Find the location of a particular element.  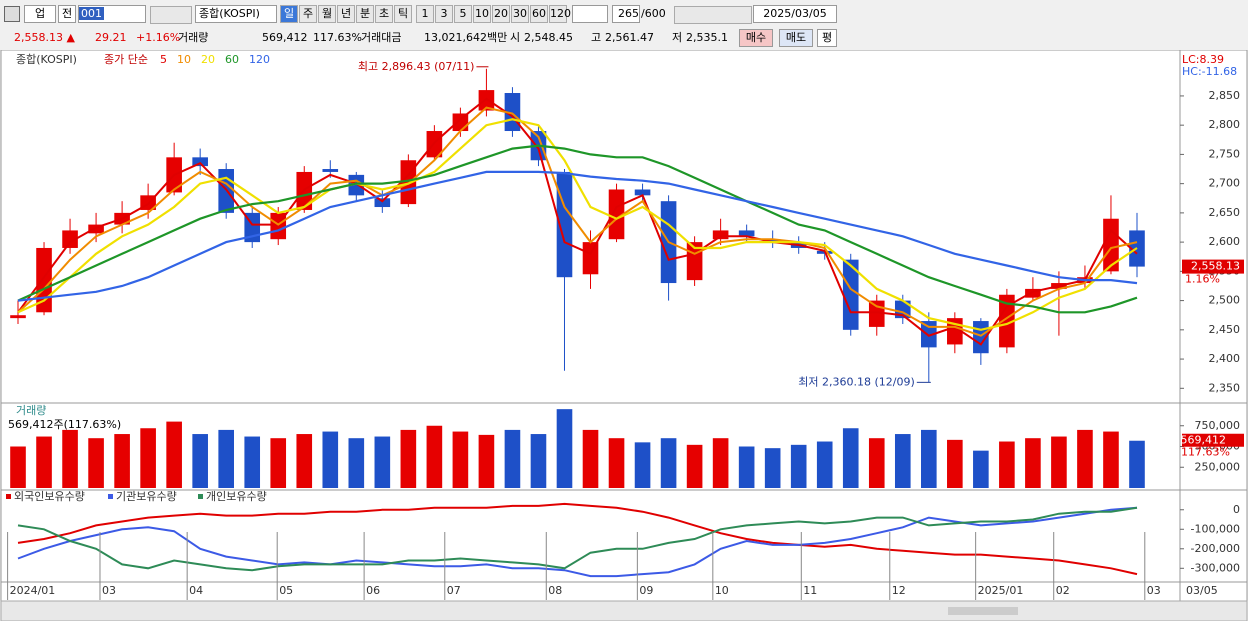

min-annotation: 최저 2,360.18 (12/09) is located at coordinates (856, 381).